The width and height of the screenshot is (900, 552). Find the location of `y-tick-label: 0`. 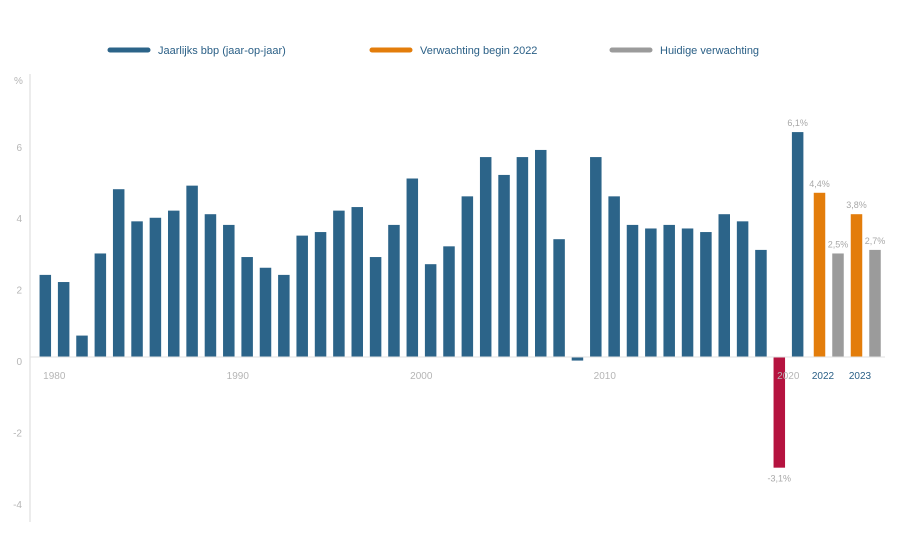

y-tick-label: 0 is located at coordinates (19, 362).